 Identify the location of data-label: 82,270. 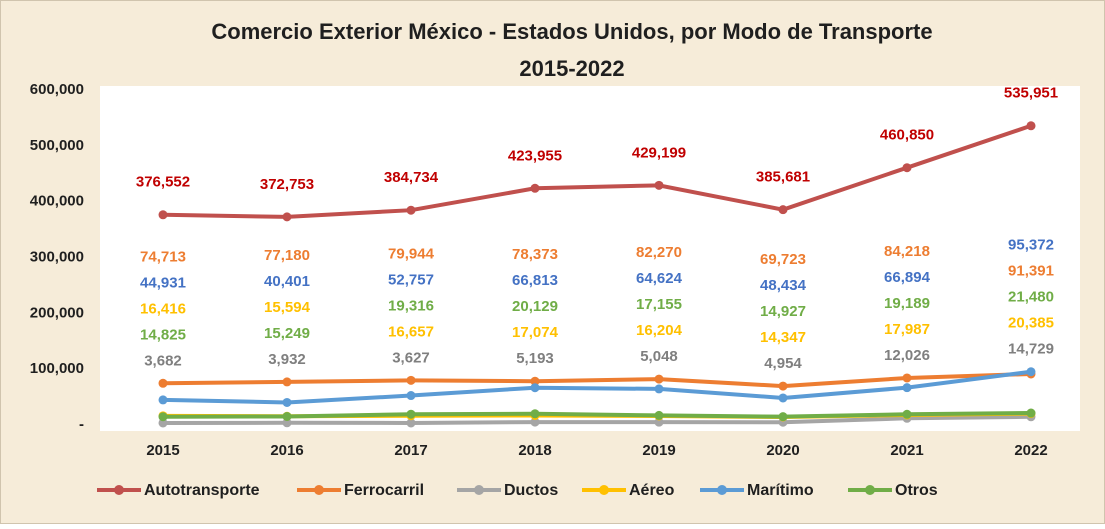
(659, 252).